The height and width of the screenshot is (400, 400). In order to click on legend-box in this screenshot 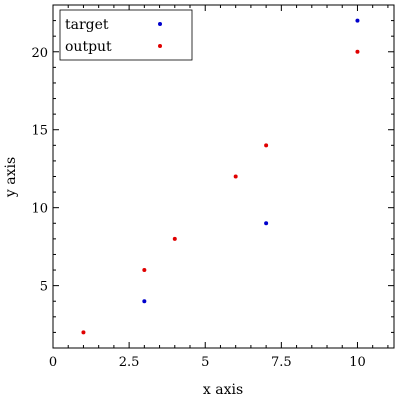, I will do `click(126, 35)`.